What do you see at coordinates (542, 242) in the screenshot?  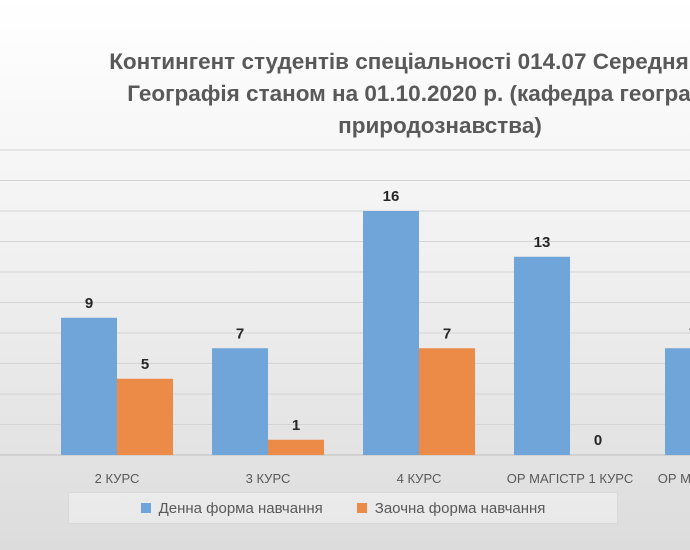 I see `data-label: 13` at bounding box center [542, 242].